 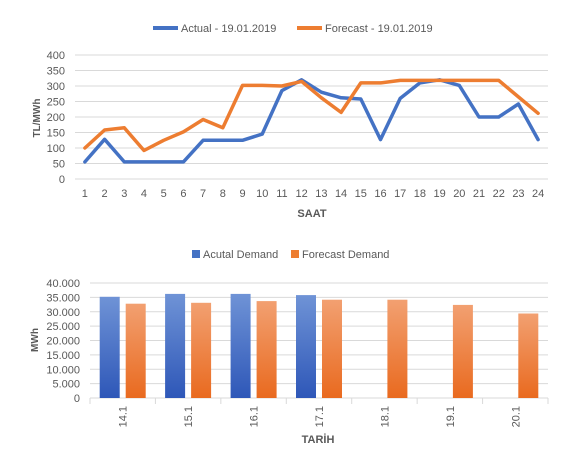 What do you see at coordinates (479, 194) in the screenshot?
I see `line-chart-x-tick: 21` at bounding box center [479, 194].